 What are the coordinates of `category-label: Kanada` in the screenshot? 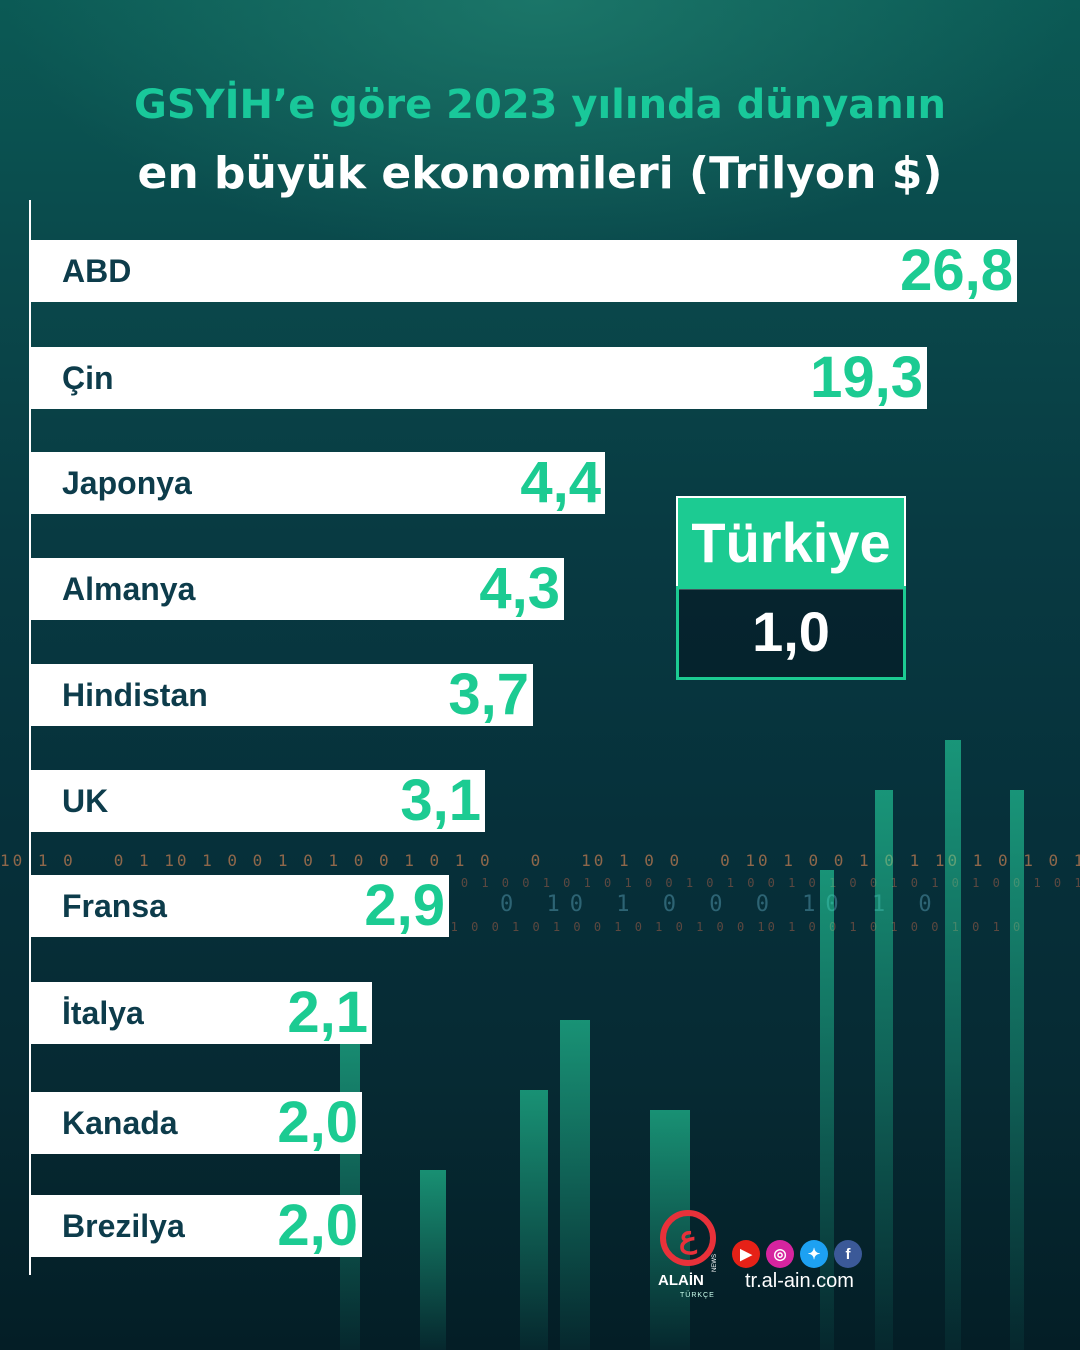 It's located at (120, 1123).